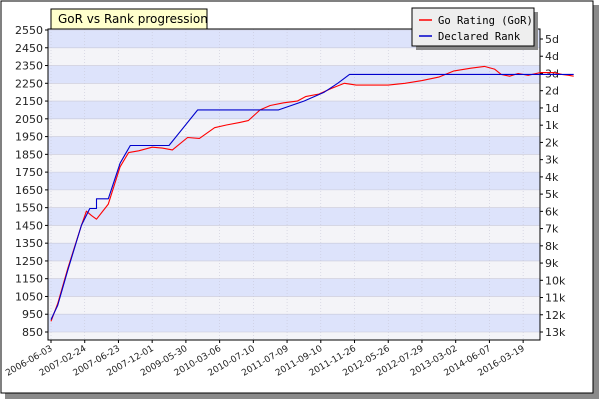 Image resolution: width=600 pixels, height=400 pixels. I want to click on y2-tick-label: 2d, so click(552, 91).